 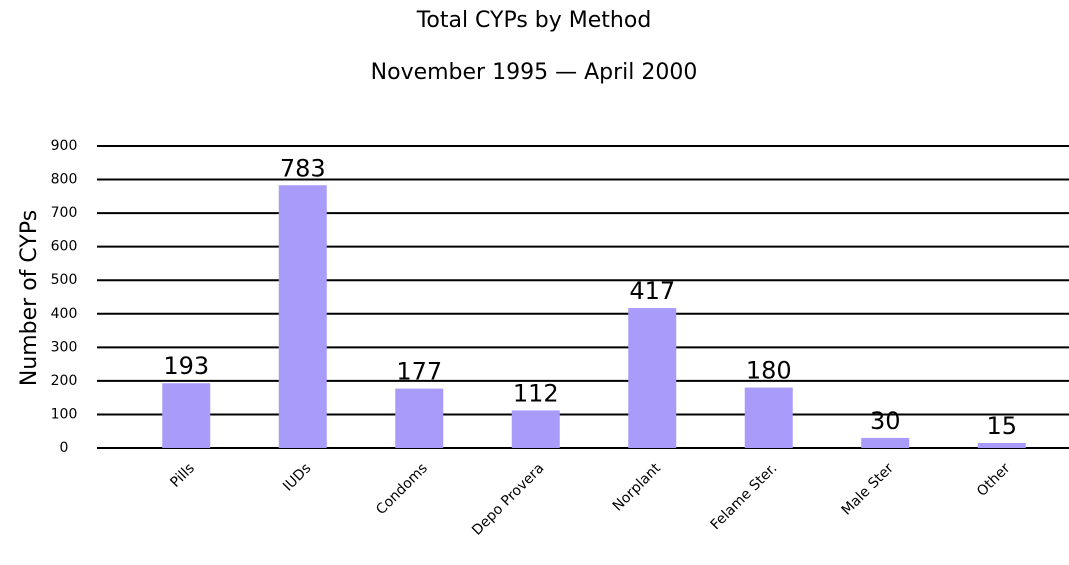 I want to click on x-tick-label: Felame Ster., so click(x=744, y=496).